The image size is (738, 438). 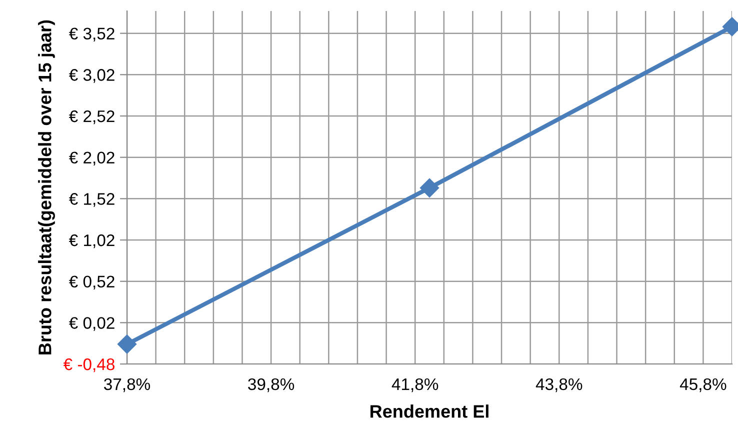 I want to click on y-tick-label: € 1,02, so click(x=91, y=241).